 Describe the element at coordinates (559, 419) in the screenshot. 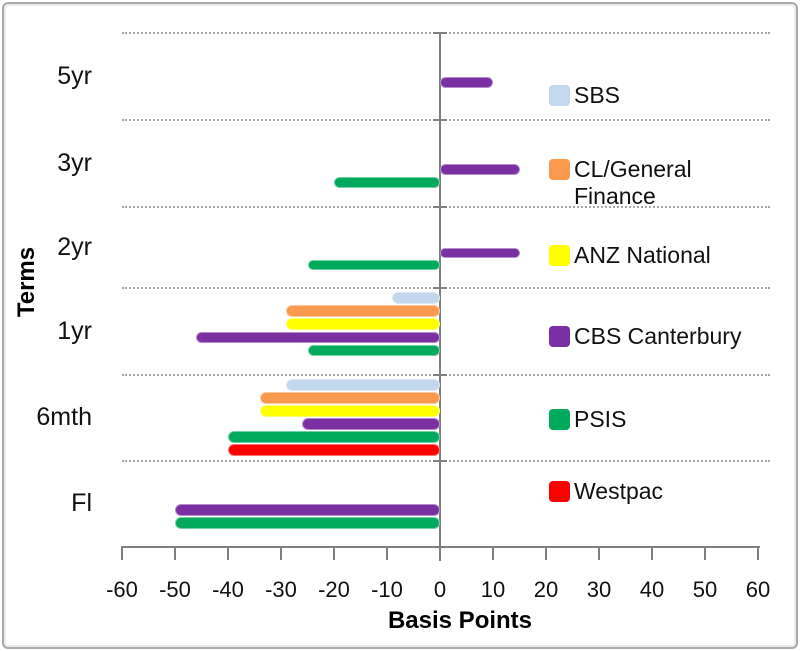

I see `legend-swatch-psis` at that location.